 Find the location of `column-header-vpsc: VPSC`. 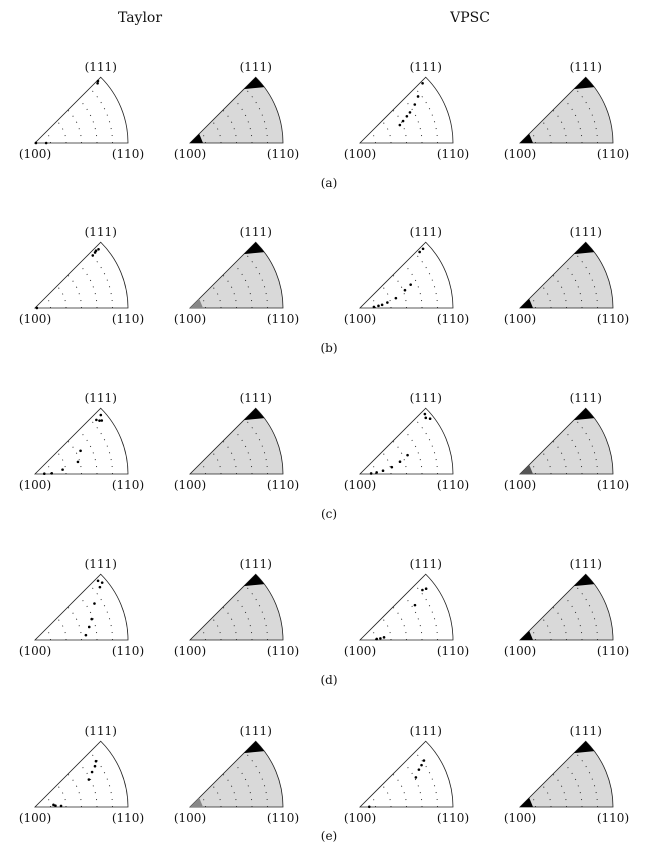

column-header-vpsc: VPSC is located at coordinates (469, 18).